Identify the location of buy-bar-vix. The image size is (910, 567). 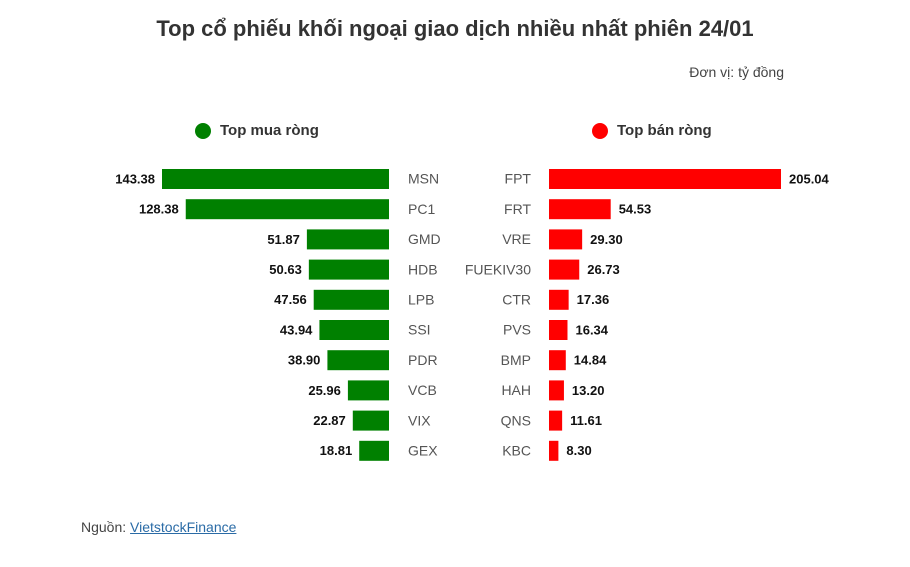
(370, 420).